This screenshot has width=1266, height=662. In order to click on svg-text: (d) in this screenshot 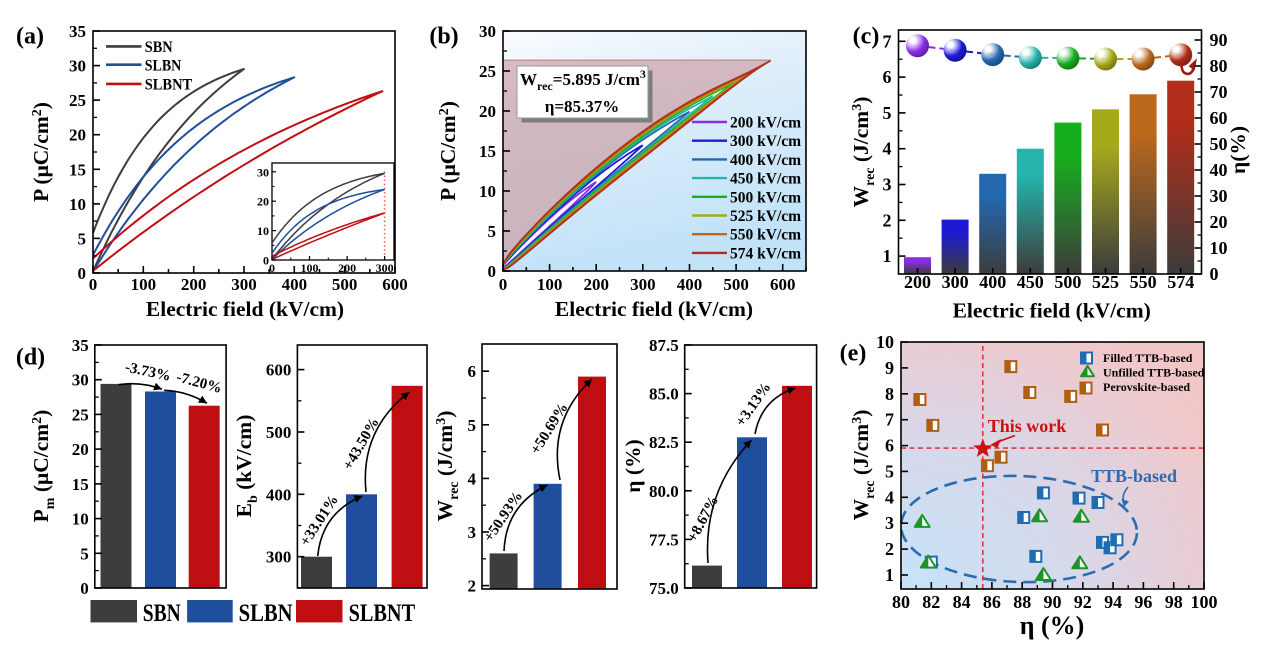, I will do `click(30, 358)`.